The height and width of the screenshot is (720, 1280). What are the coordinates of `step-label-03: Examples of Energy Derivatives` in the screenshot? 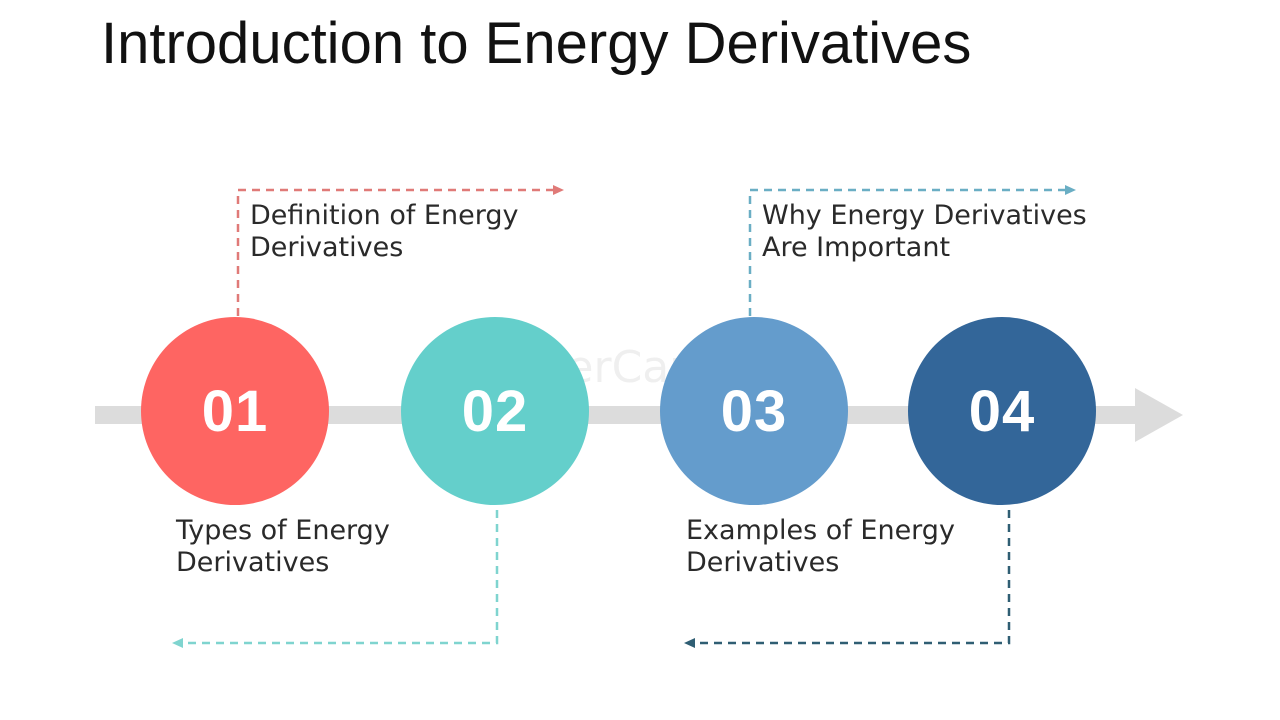 It's located at (820, 547).